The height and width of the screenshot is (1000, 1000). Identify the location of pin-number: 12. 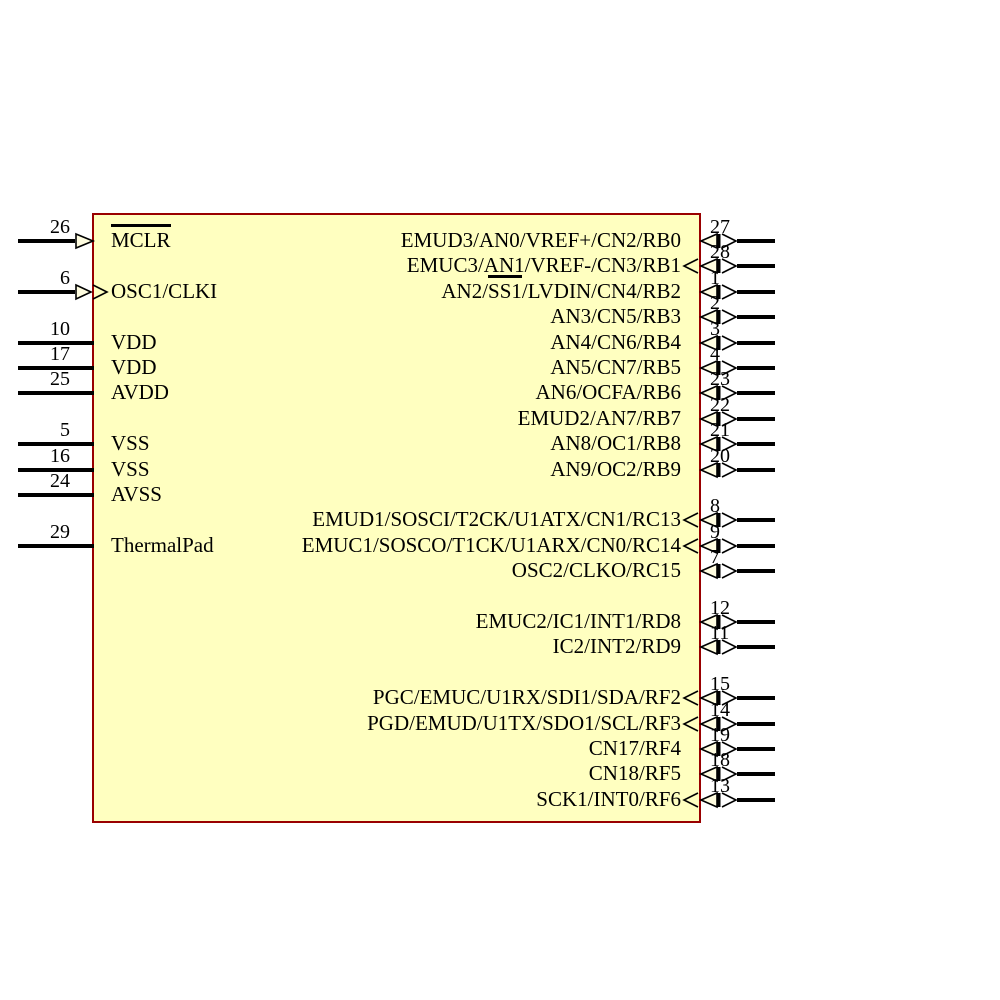
(720, 608).